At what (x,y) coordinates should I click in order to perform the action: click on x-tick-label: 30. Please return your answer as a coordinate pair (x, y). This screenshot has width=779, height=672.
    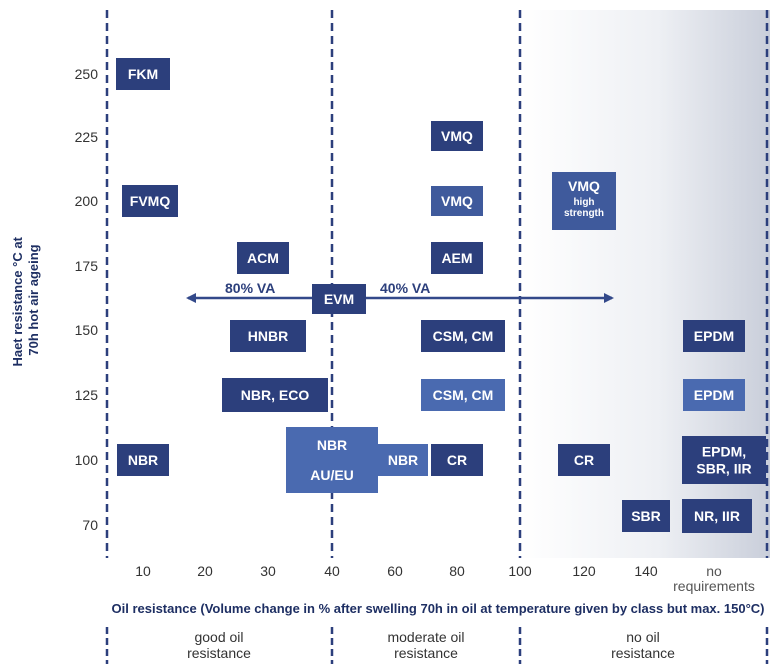
    Looking at the image, I should click on (268, 571).